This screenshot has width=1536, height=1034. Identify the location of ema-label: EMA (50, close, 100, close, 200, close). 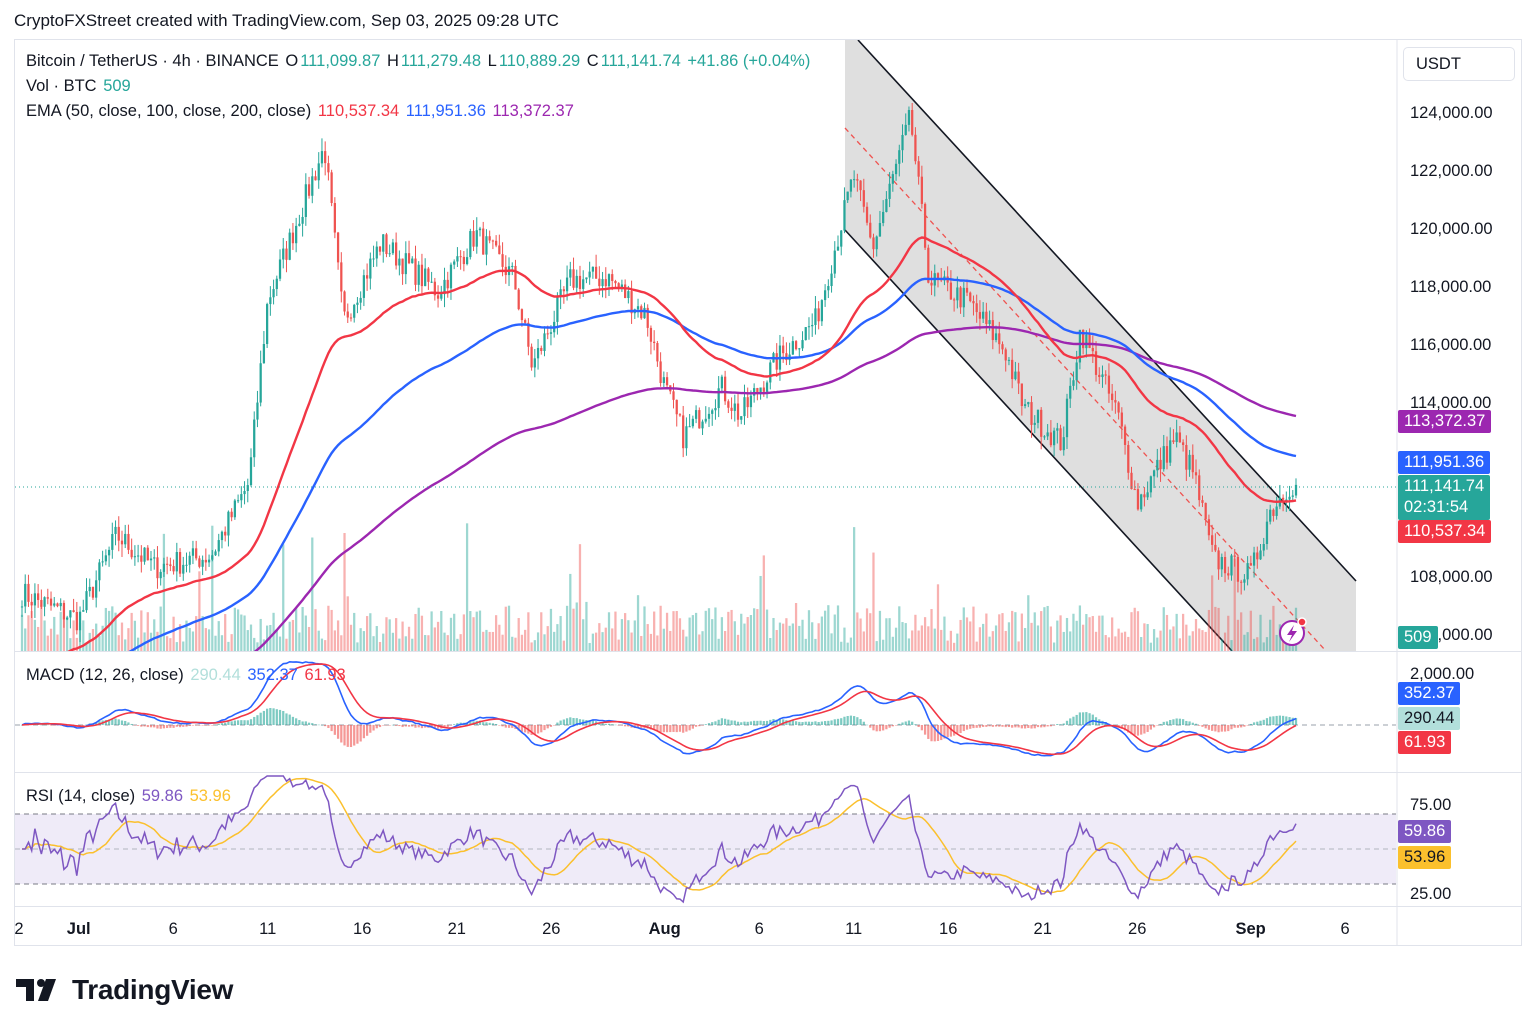
(169, 111).